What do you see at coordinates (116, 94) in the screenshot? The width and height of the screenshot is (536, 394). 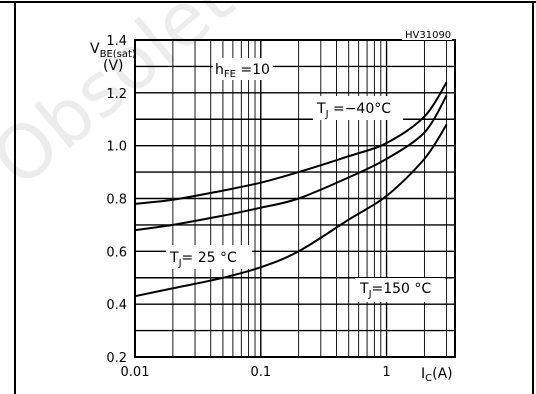 I see `y-tick-label-5: 1.2` at bounding box center [116, 94].